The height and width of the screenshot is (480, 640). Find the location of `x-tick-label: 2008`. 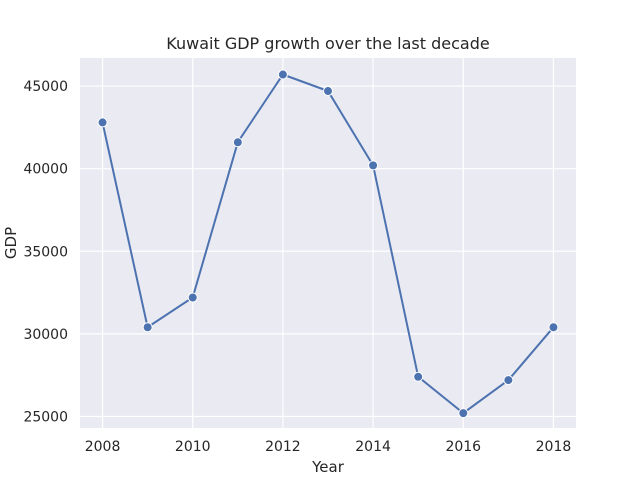

x-tick-label: 2008 is located at coordinates (103, 447).